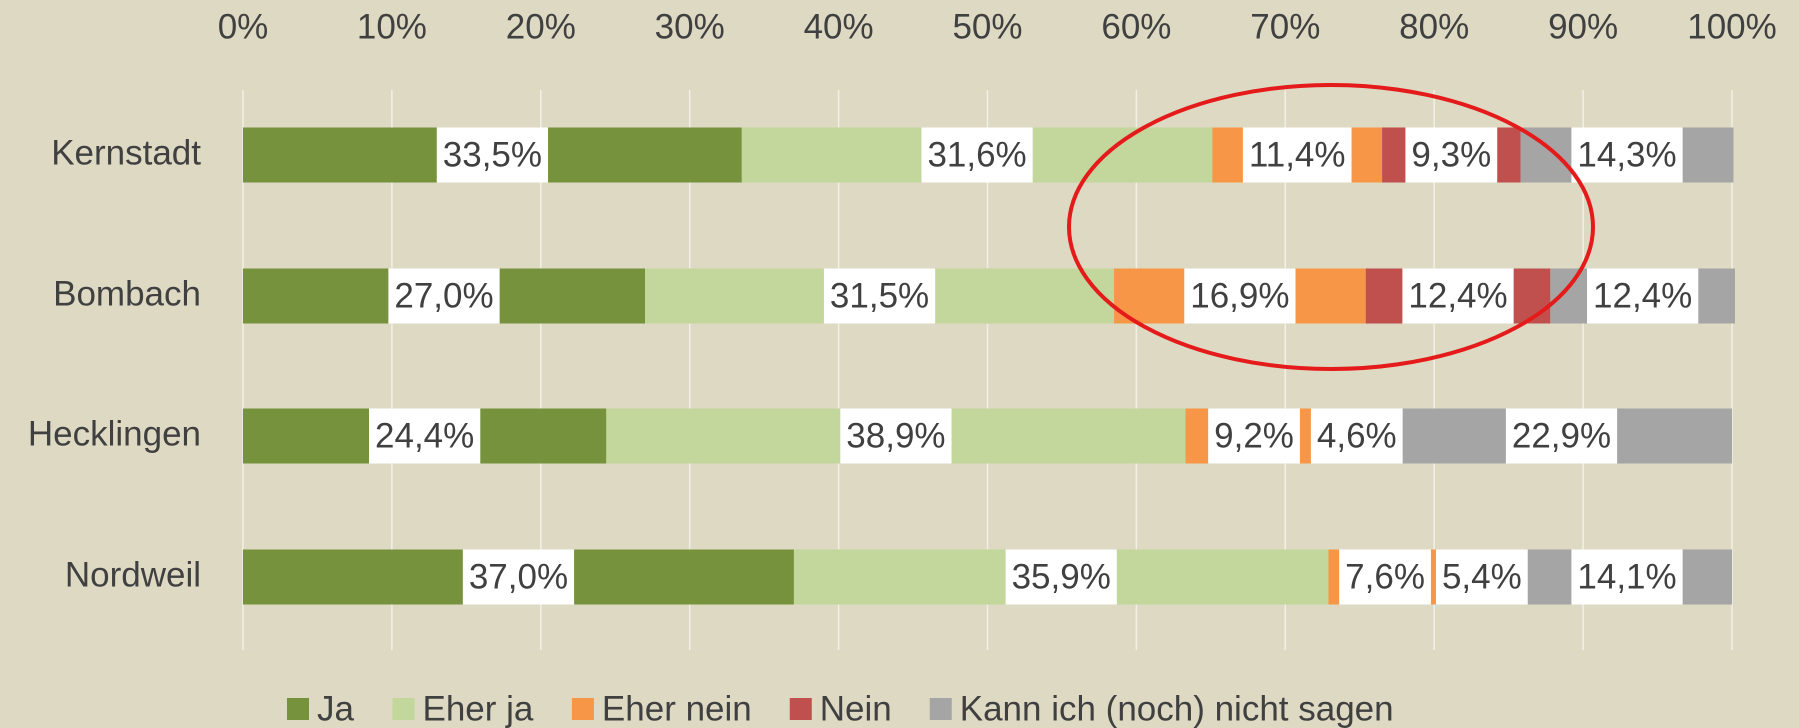  Describe the element at coordinates (1177, 708) in the screenshot. I see `legend-label: Kann ich (noch) nicht sagen` at that location.